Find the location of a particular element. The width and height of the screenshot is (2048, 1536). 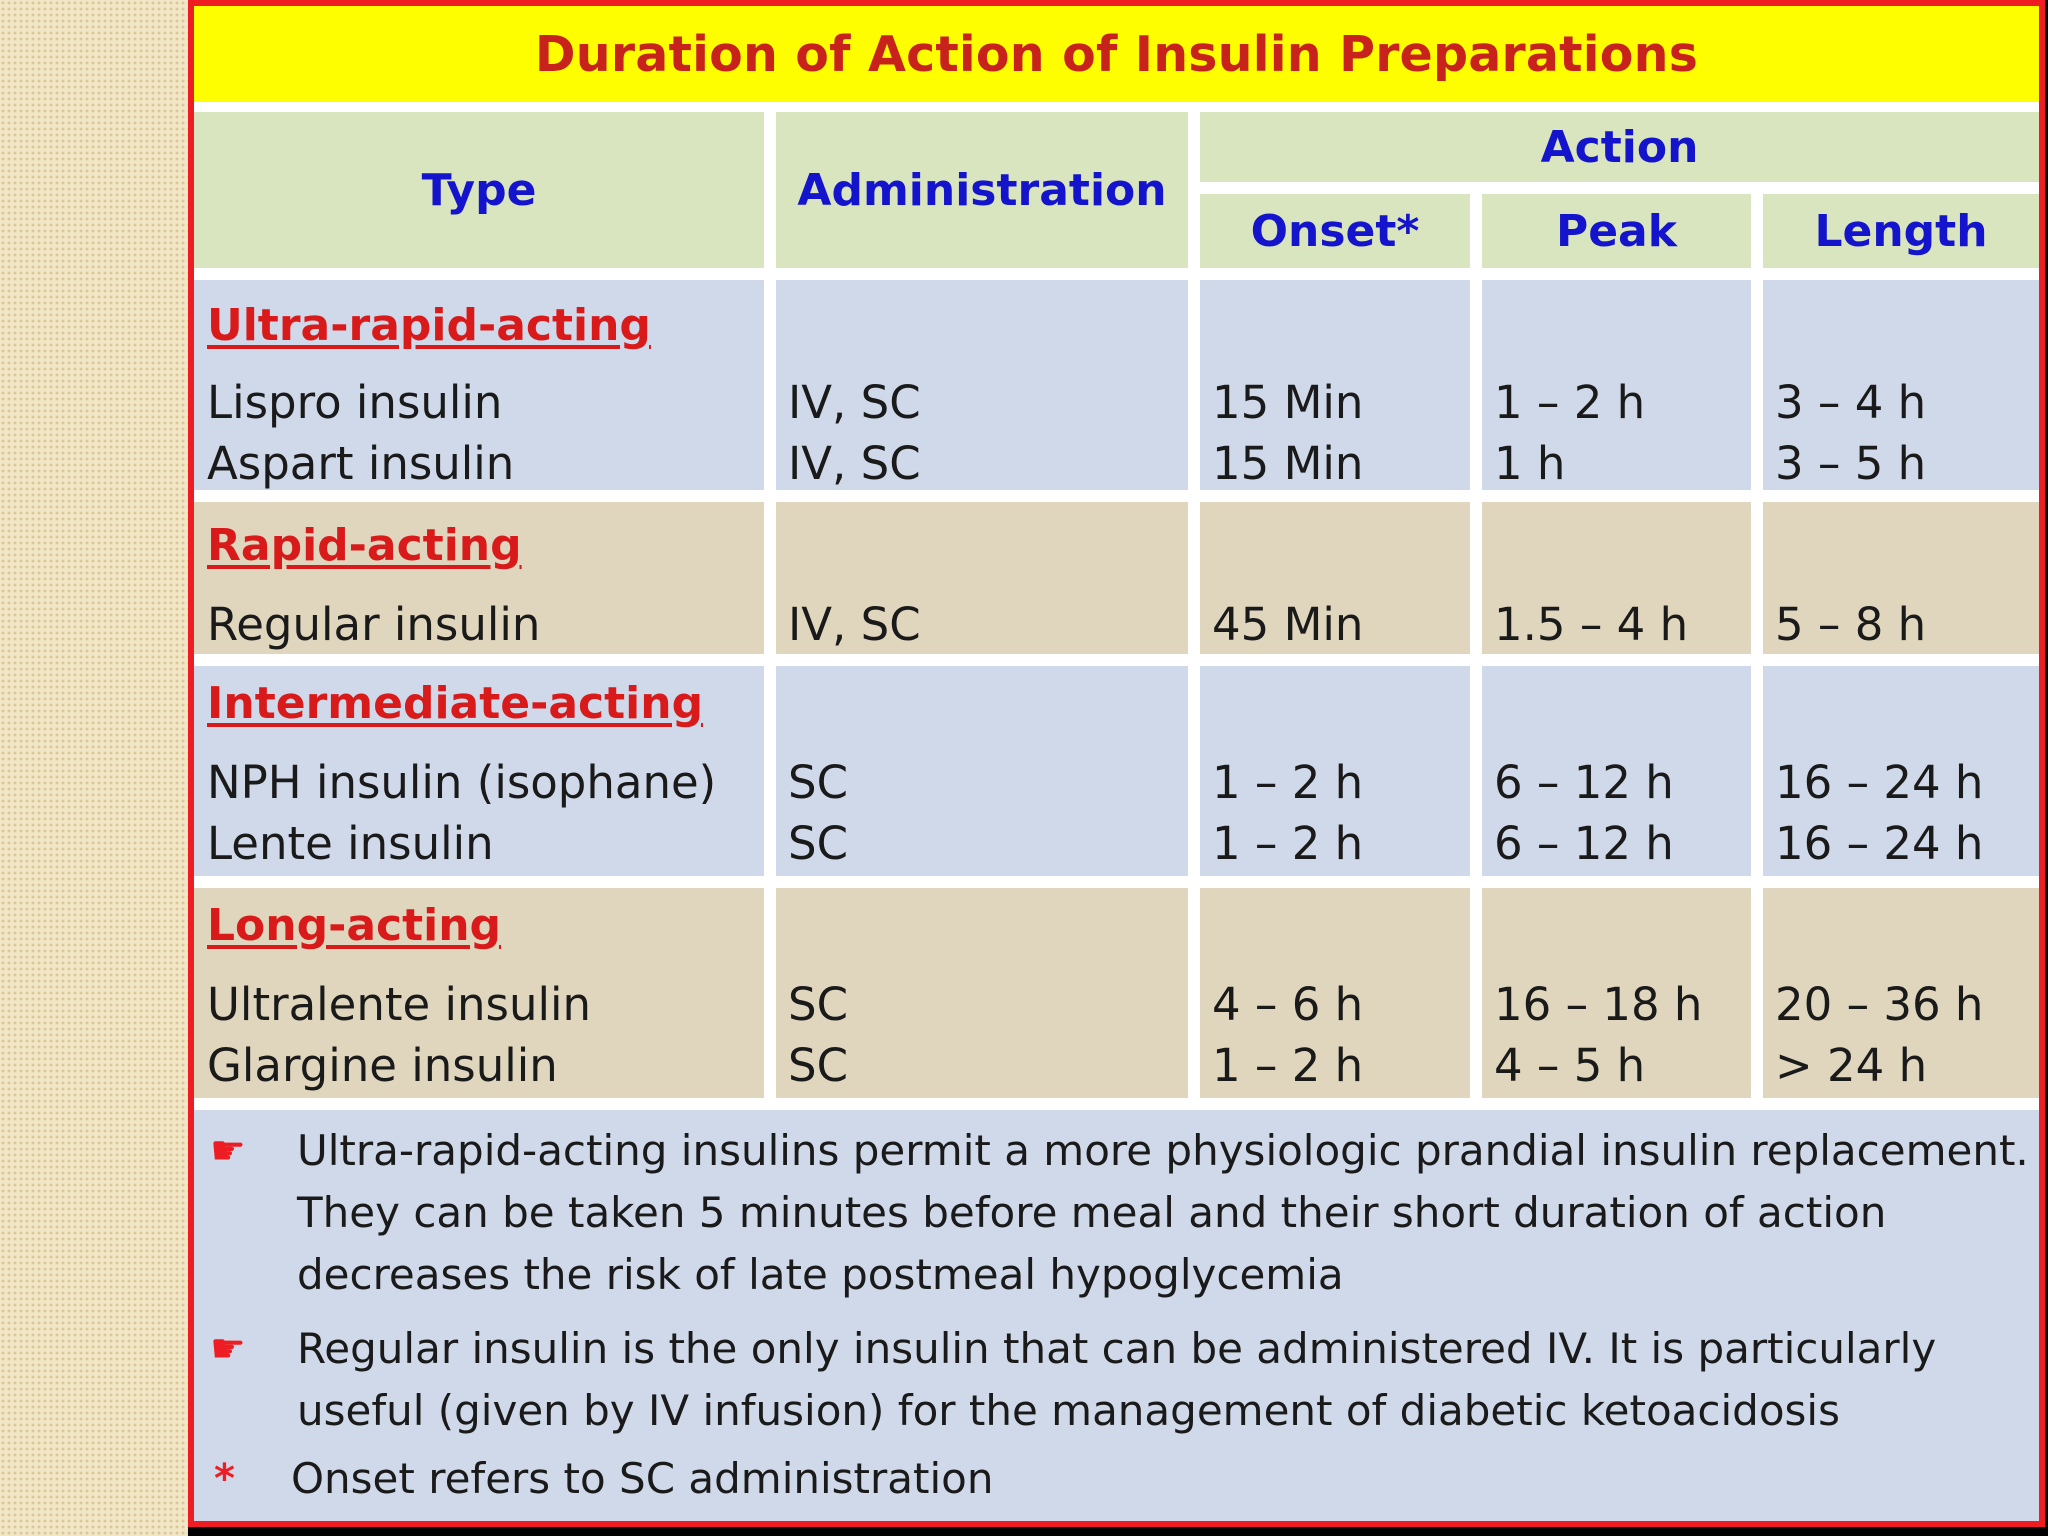

length-regular: 5 – 8 h is located at coordinates (1851, 624).